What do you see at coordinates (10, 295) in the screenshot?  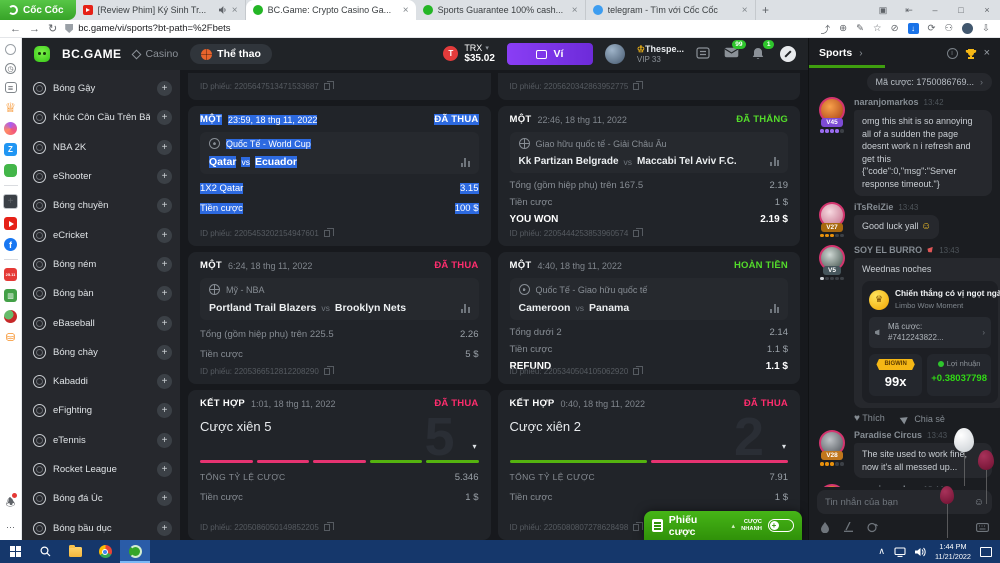 I see `shopping-bag-icon: ▥` at bounding box center [10, 295].